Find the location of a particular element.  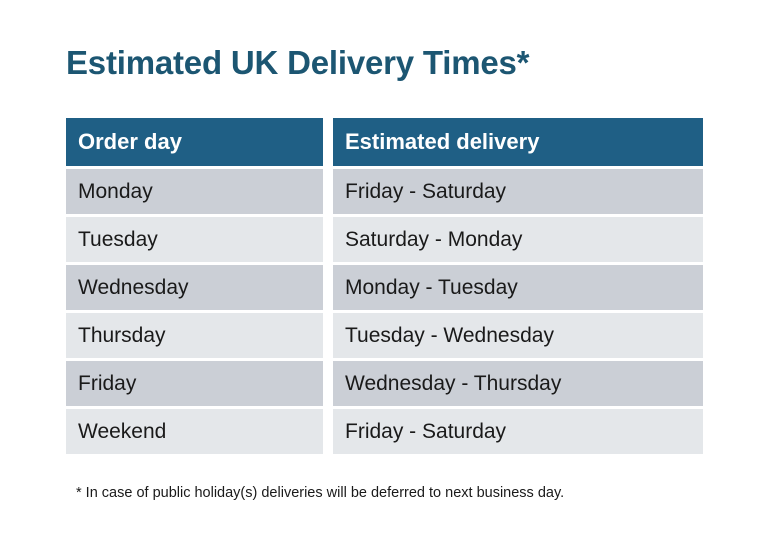

table-row: Monday Friday - Saturday is located at coordinates (384, 191).